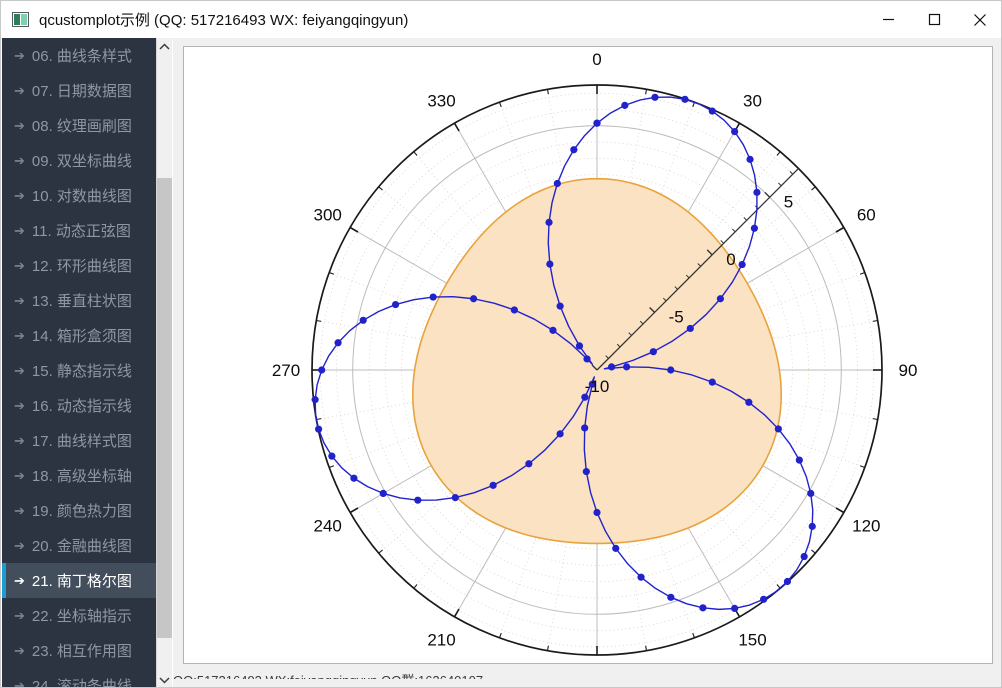  I want to click on sidebar-item-16: ➔ 22. 坐标轴指示, so click(79, 615).